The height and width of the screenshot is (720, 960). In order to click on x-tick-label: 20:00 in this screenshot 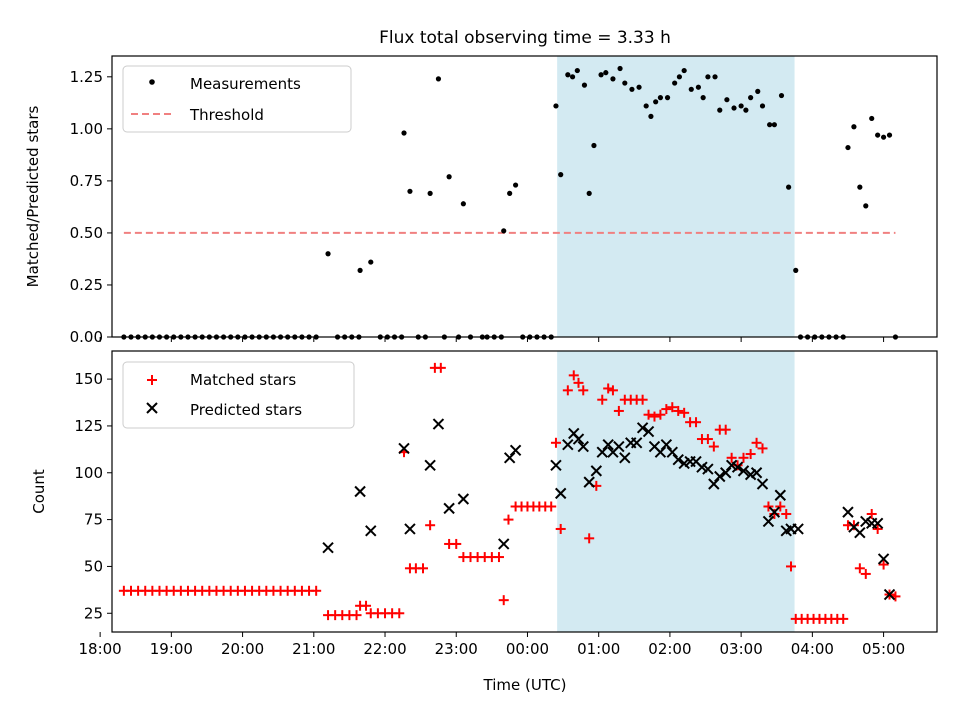, I will do `click(242, 649)`.